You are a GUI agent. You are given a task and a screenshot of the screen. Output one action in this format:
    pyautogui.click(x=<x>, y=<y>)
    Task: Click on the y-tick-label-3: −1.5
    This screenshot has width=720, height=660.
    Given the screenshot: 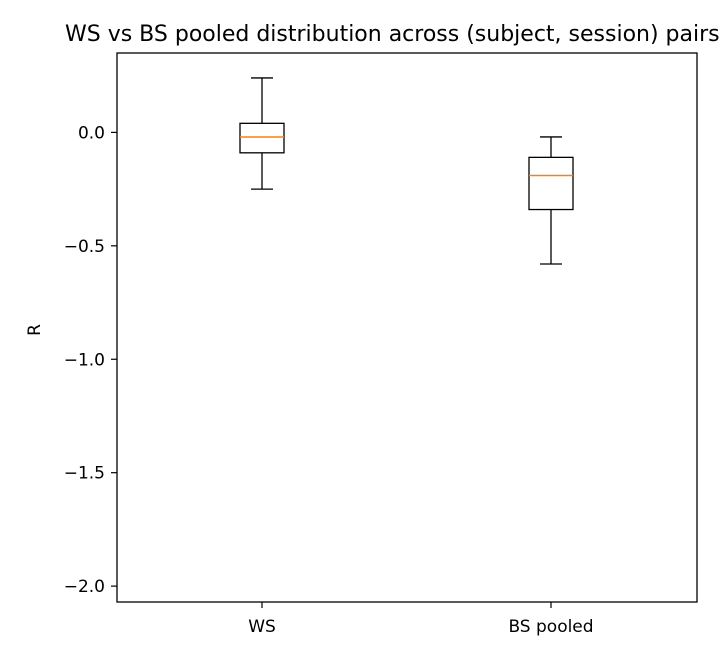 What is the action you would take?
    pyautogui.click(x=84, y=474)
    